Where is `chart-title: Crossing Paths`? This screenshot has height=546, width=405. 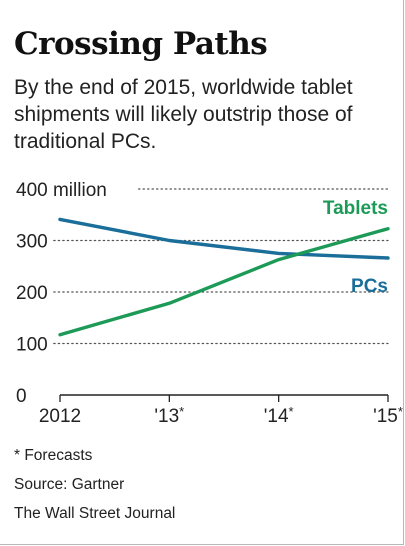
chart-title: Crossing Paths is located at coordinates (141, 44).